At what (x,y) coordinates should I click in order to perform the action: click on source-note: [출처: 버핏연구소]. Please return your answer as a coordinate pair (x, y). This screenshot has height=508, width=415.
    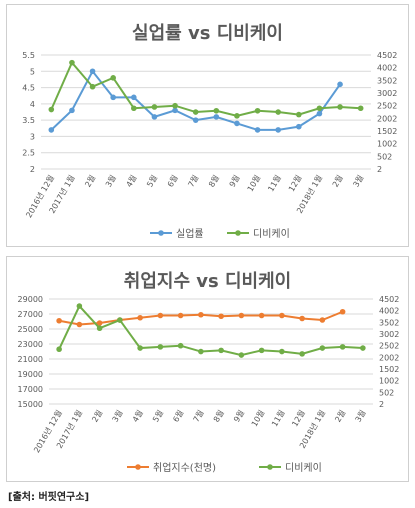
    Looking at the image, I should click on (49, 497).